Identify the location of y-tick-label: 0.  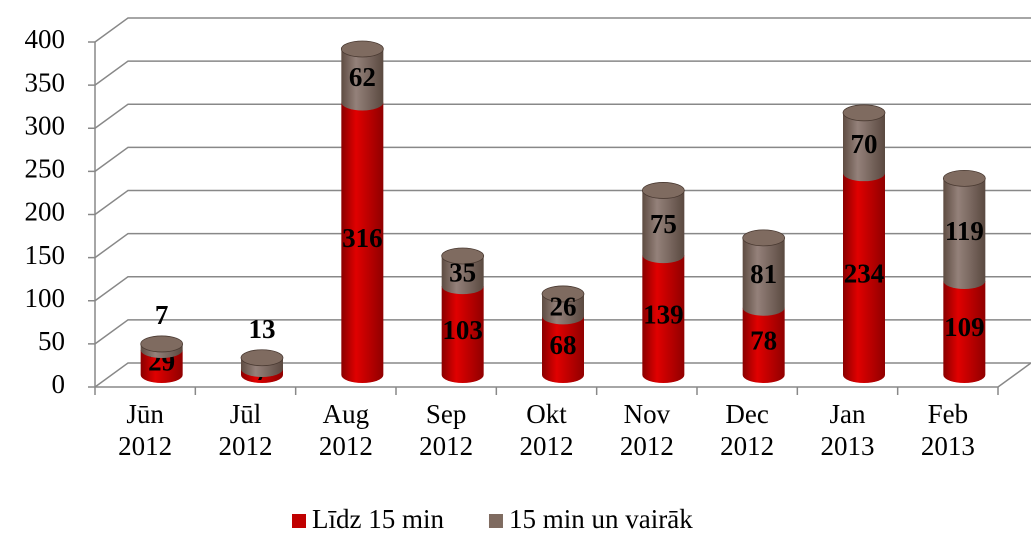
(59, 384).